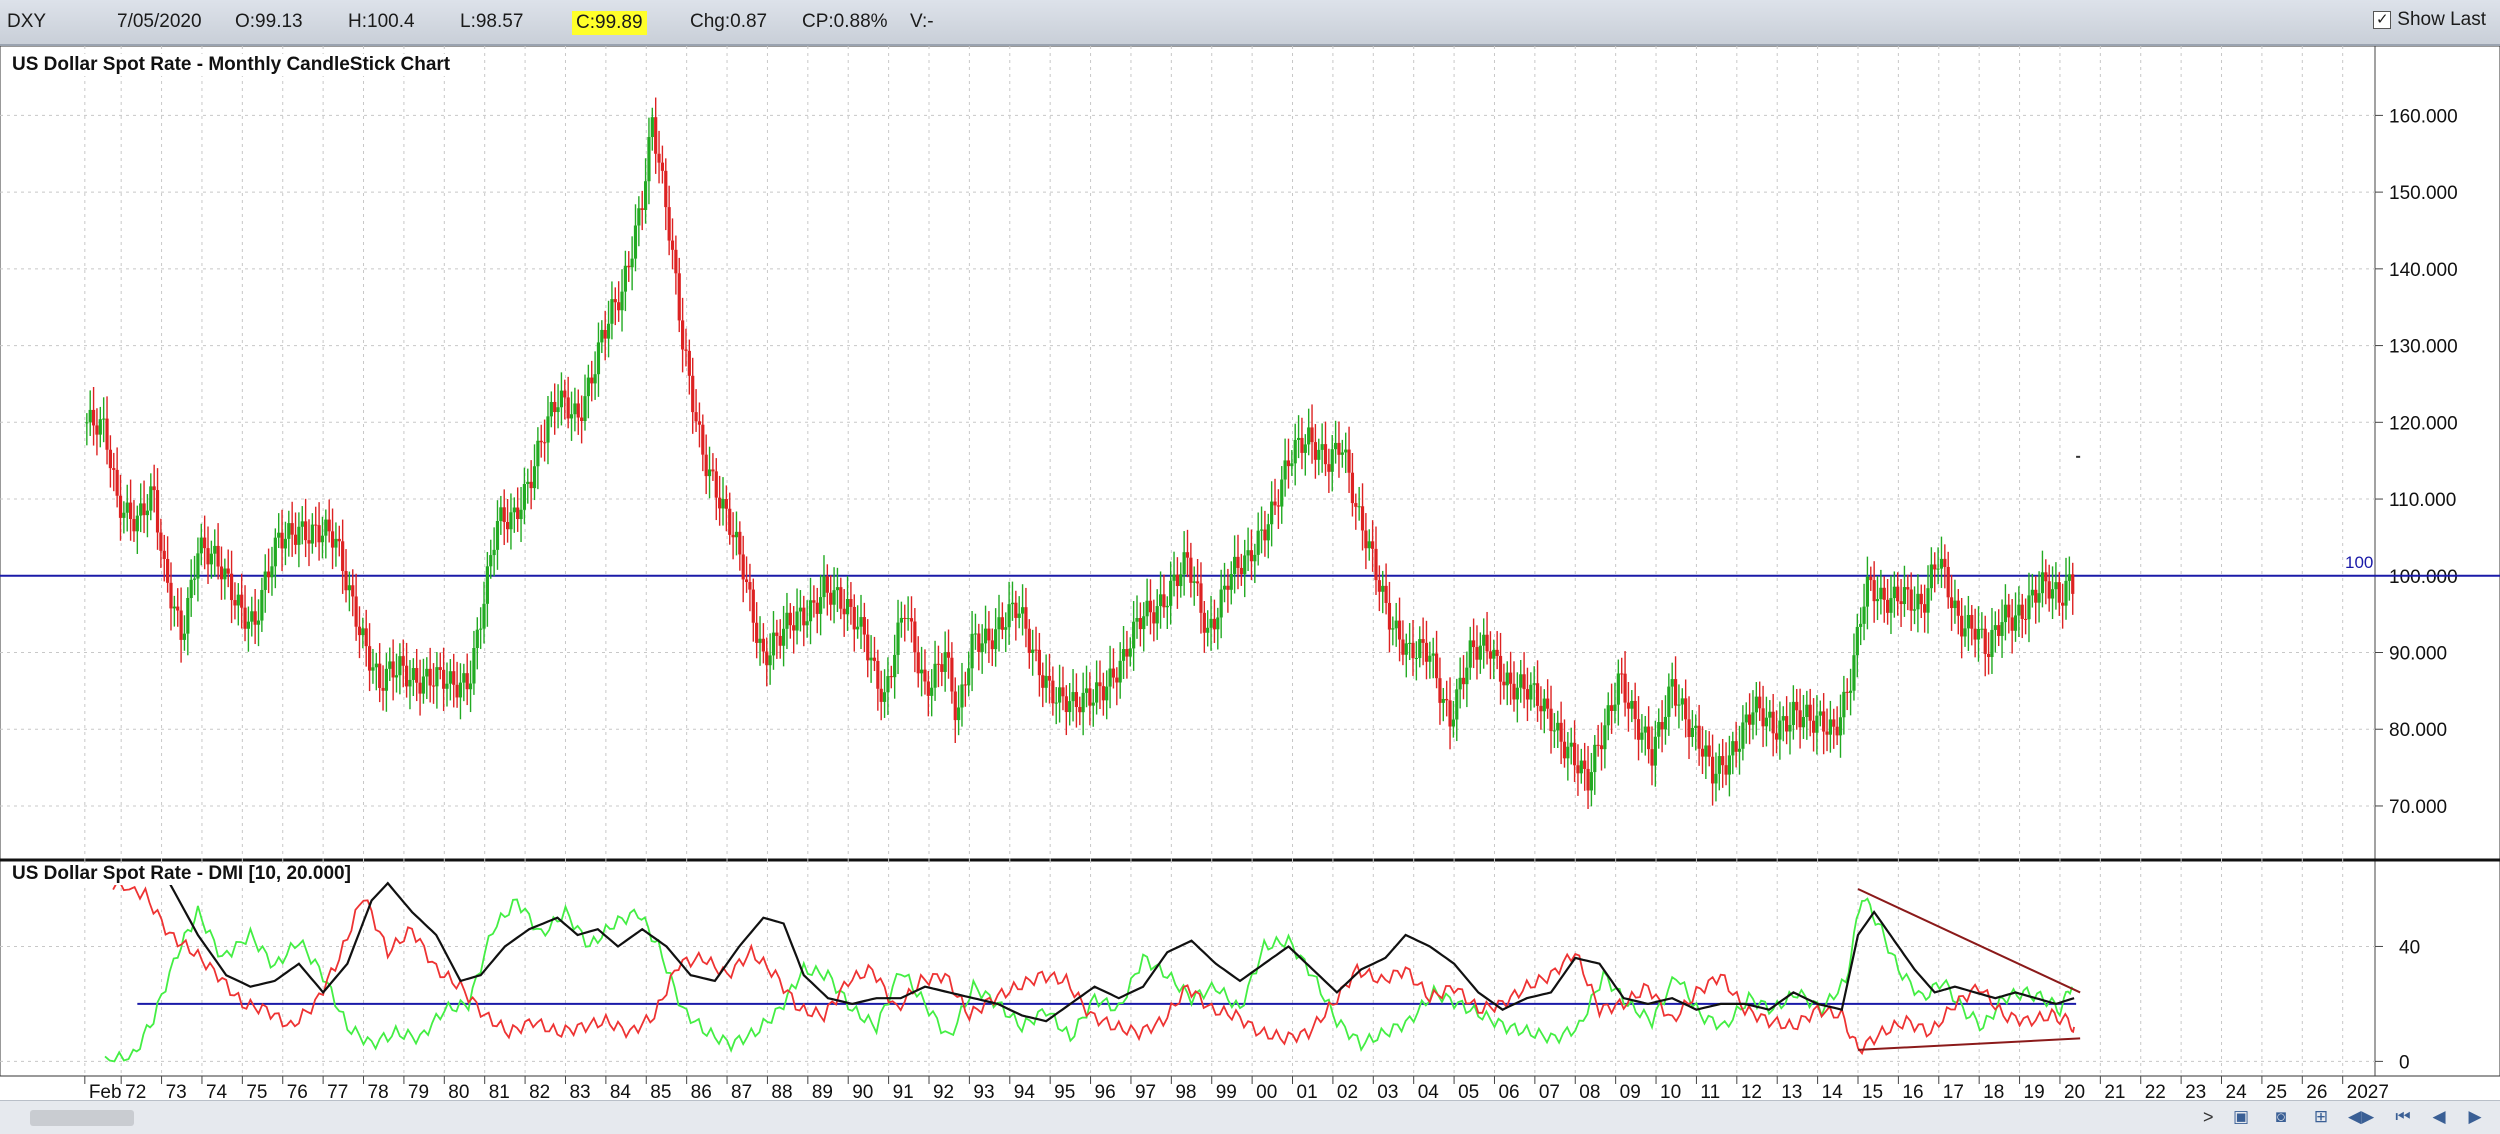 The width and height of the screenshot is (2500, 1134). I want to click on show-last-checkbox: ✓, so click(2382, 20).